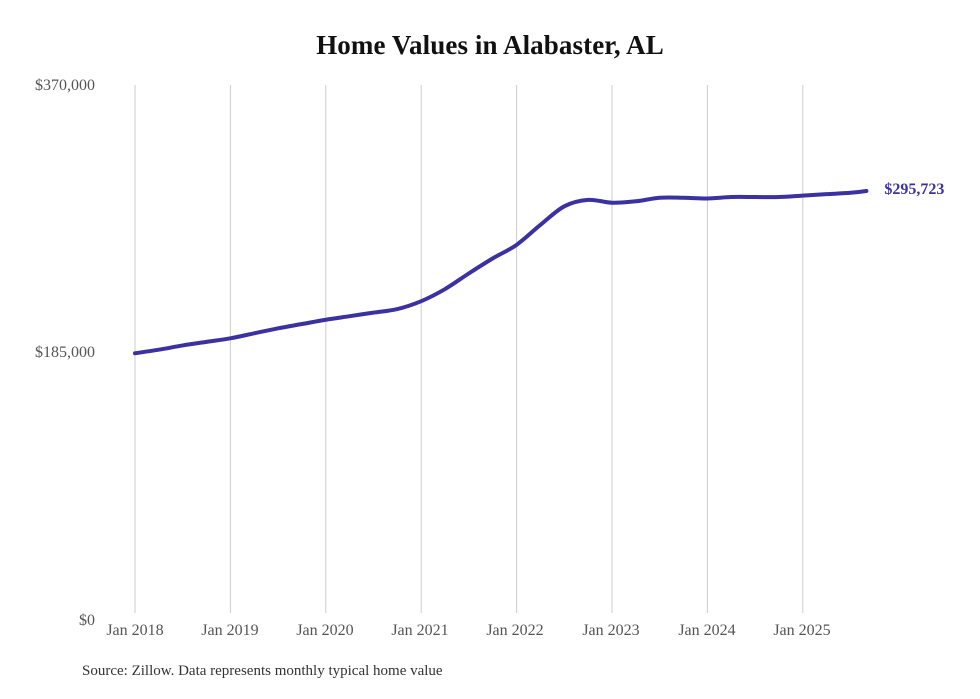 The height and width of the screenshot is (699, 980). I want to click on x-tick-label-jan-2018: Jan 2018, so click(135, 630).